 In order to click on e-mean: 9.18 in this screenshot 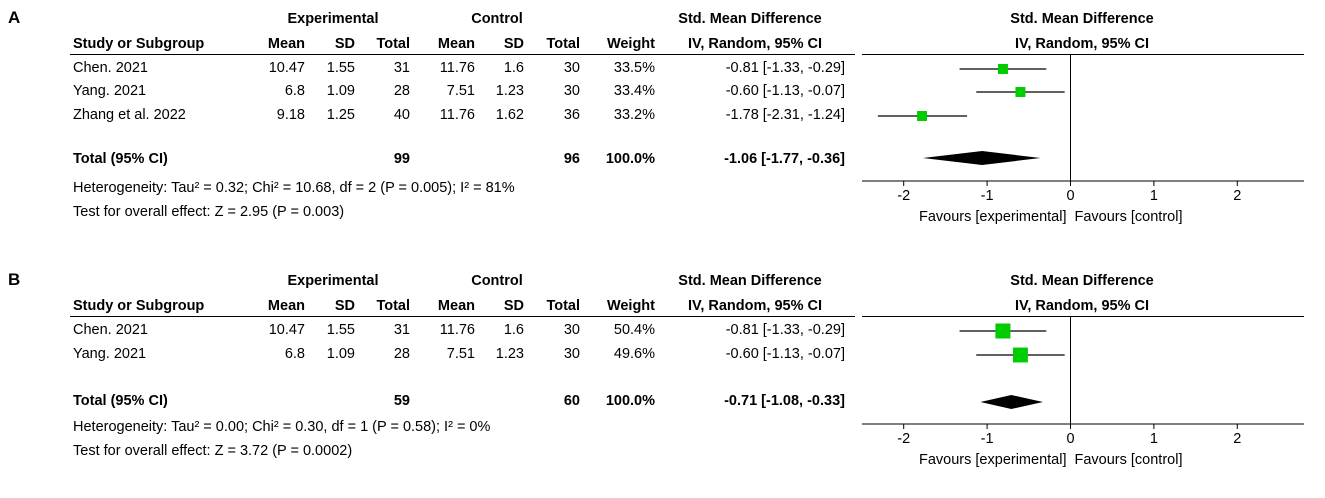, I will do `click(290, 115)`.